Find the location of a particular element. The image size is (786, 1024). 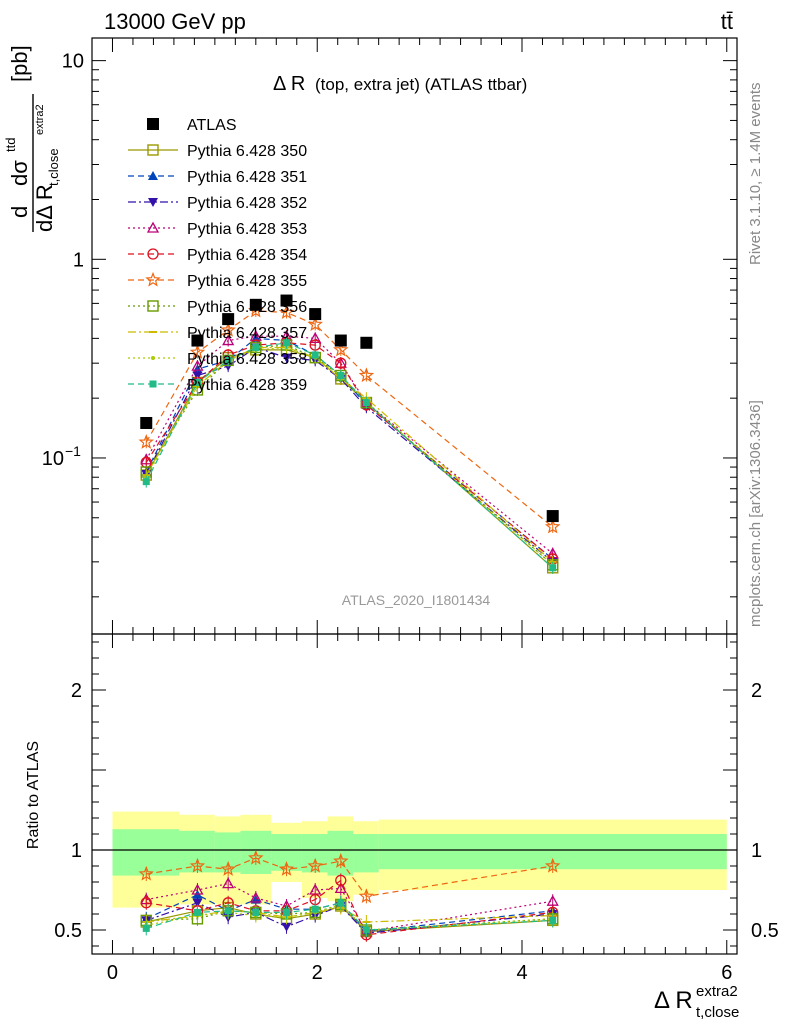

legend-label: Pythia 6.428 355 is located at coordinates (247, 281).